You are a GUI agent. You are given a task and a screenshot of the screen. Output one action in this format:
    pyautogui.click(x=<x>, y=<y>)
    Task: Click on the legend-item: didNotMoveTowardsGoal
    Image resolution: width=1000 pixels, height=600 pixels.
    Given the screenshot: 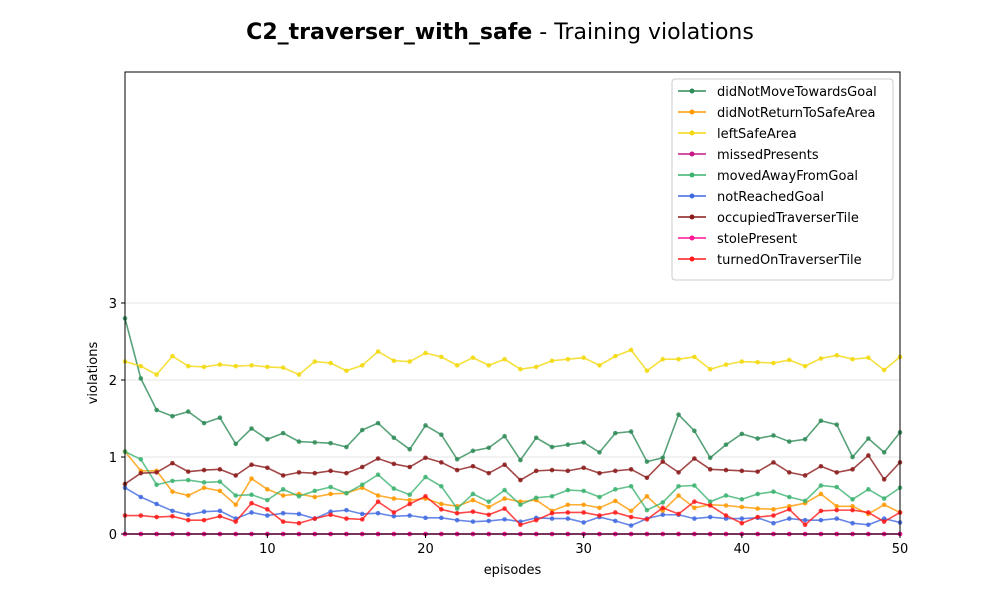 What is the action you would take?
    pyautogui.click(x=777, y=92)
    